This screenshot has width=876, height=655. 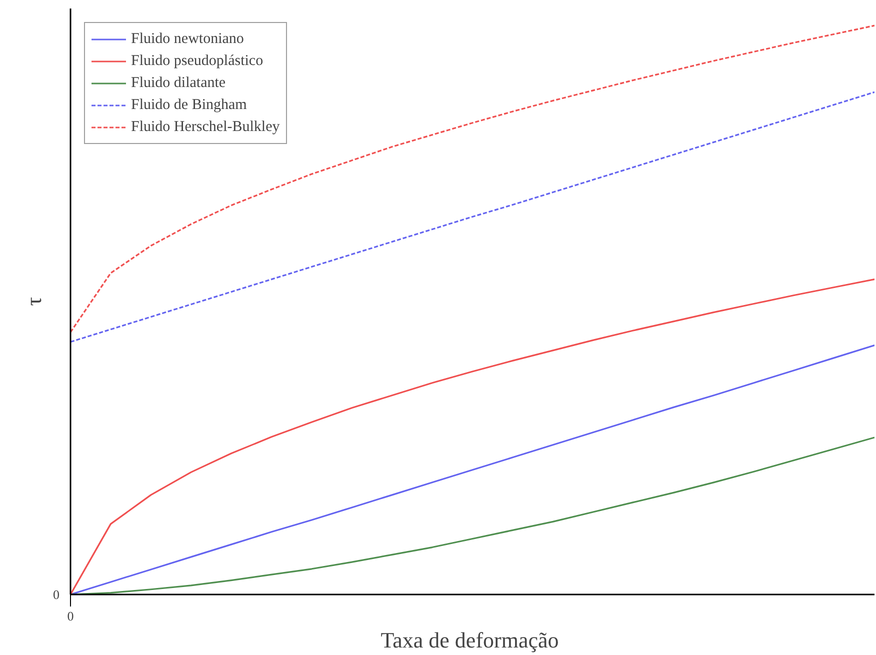 I want to click on legend-label: Fluido pseudoplástico, so click(x=197, y=61).